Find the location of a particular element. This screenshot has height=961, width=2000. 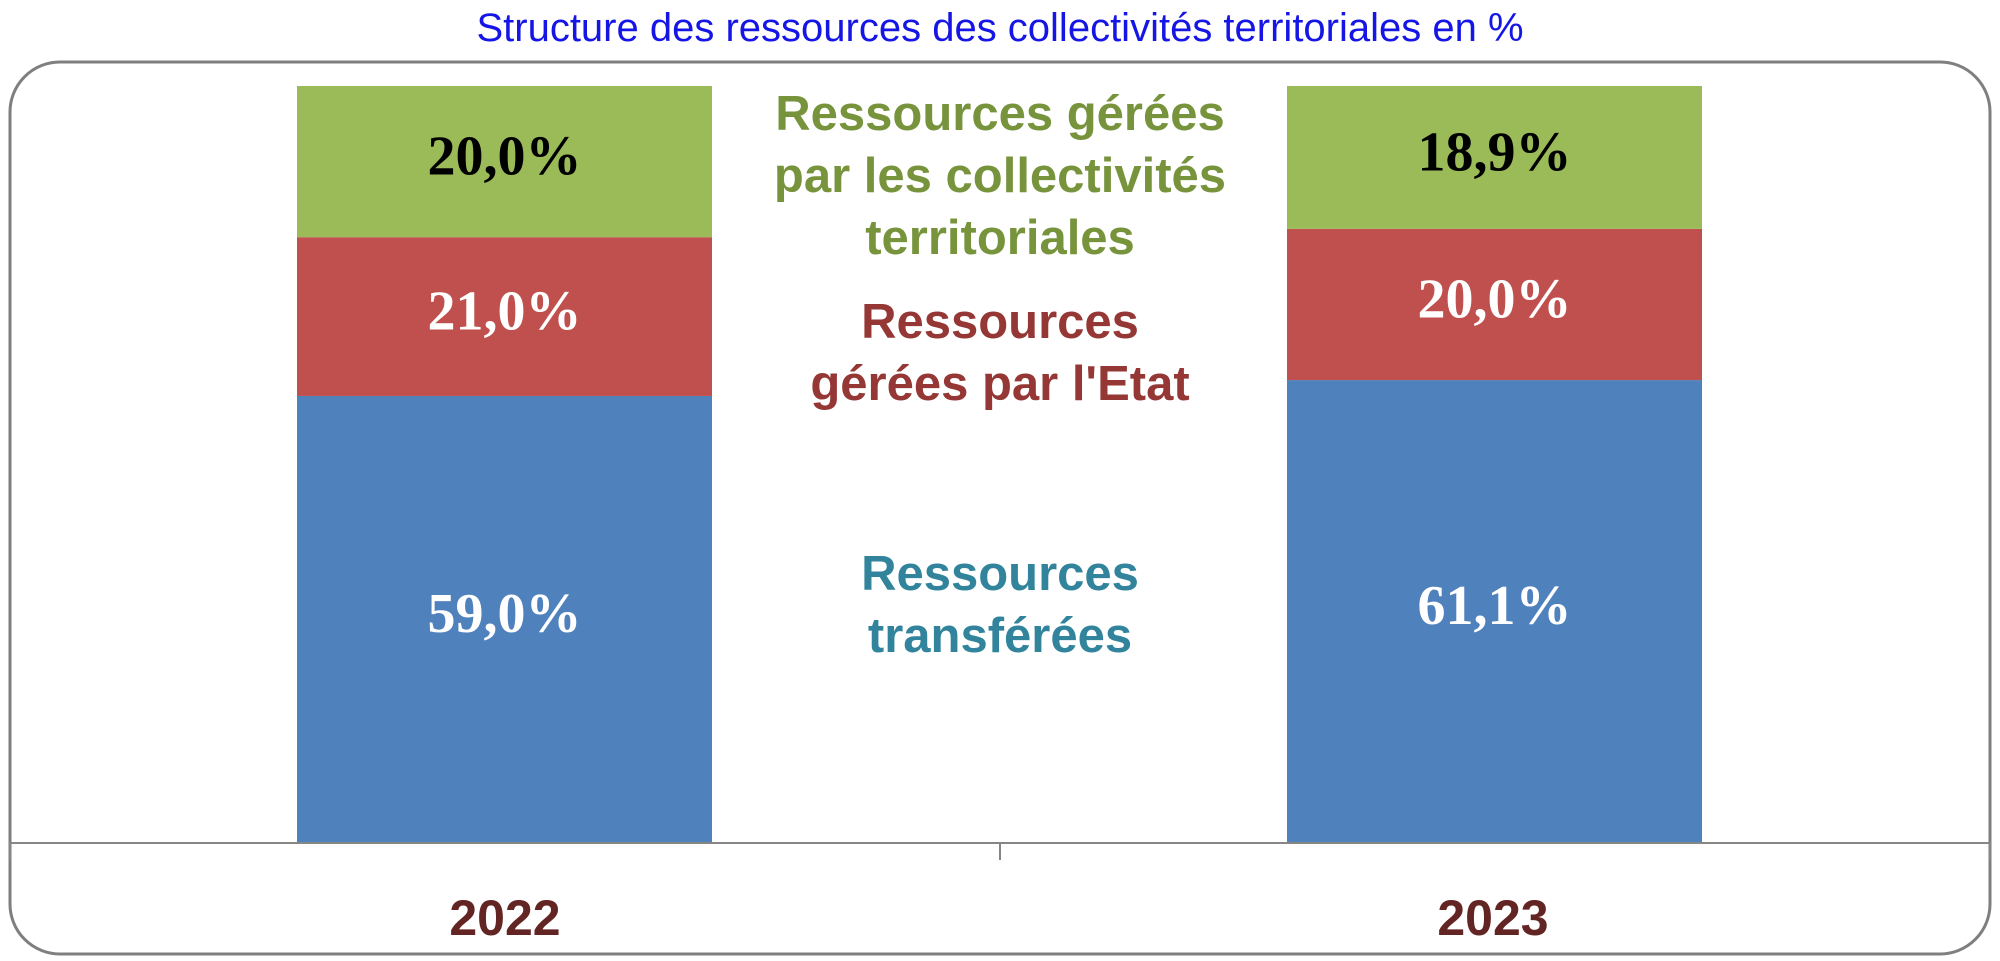

bar-value-label: 59,0% is located at coordinates (505, 614).